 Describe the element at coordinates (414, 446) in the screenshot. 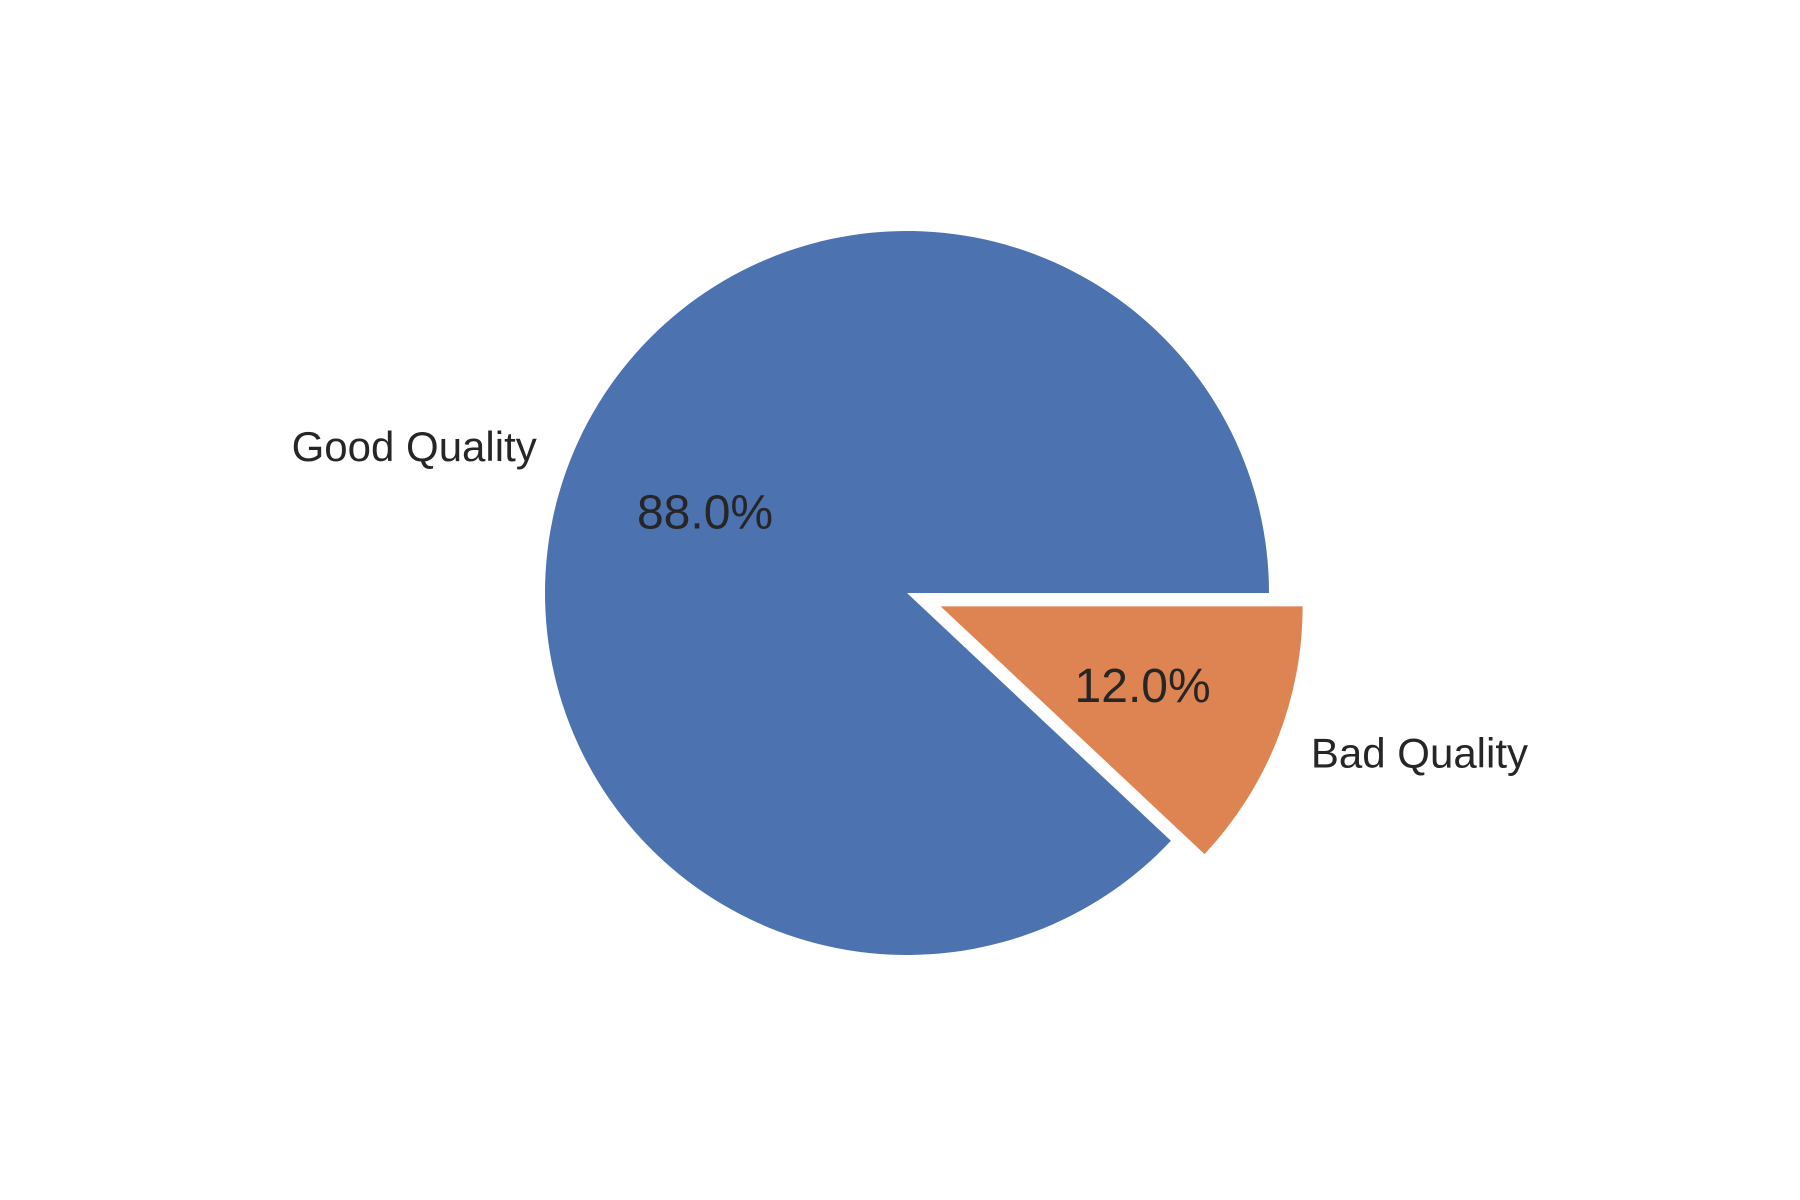

I see `slice-label-good-quality: Good Quality` at that location.